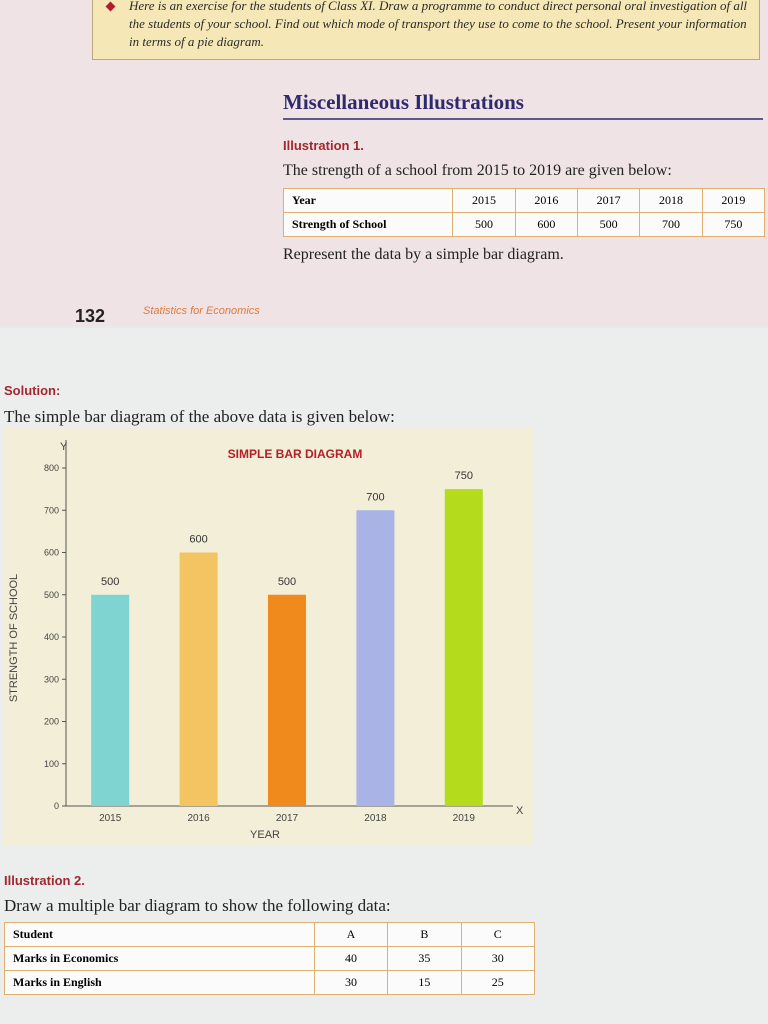 Image resolution: width=768 pixels, height=1024 pixels. Describe the element at coordinates (671, 200) in the screenshot. I see `table-cell: 2018` at that location.